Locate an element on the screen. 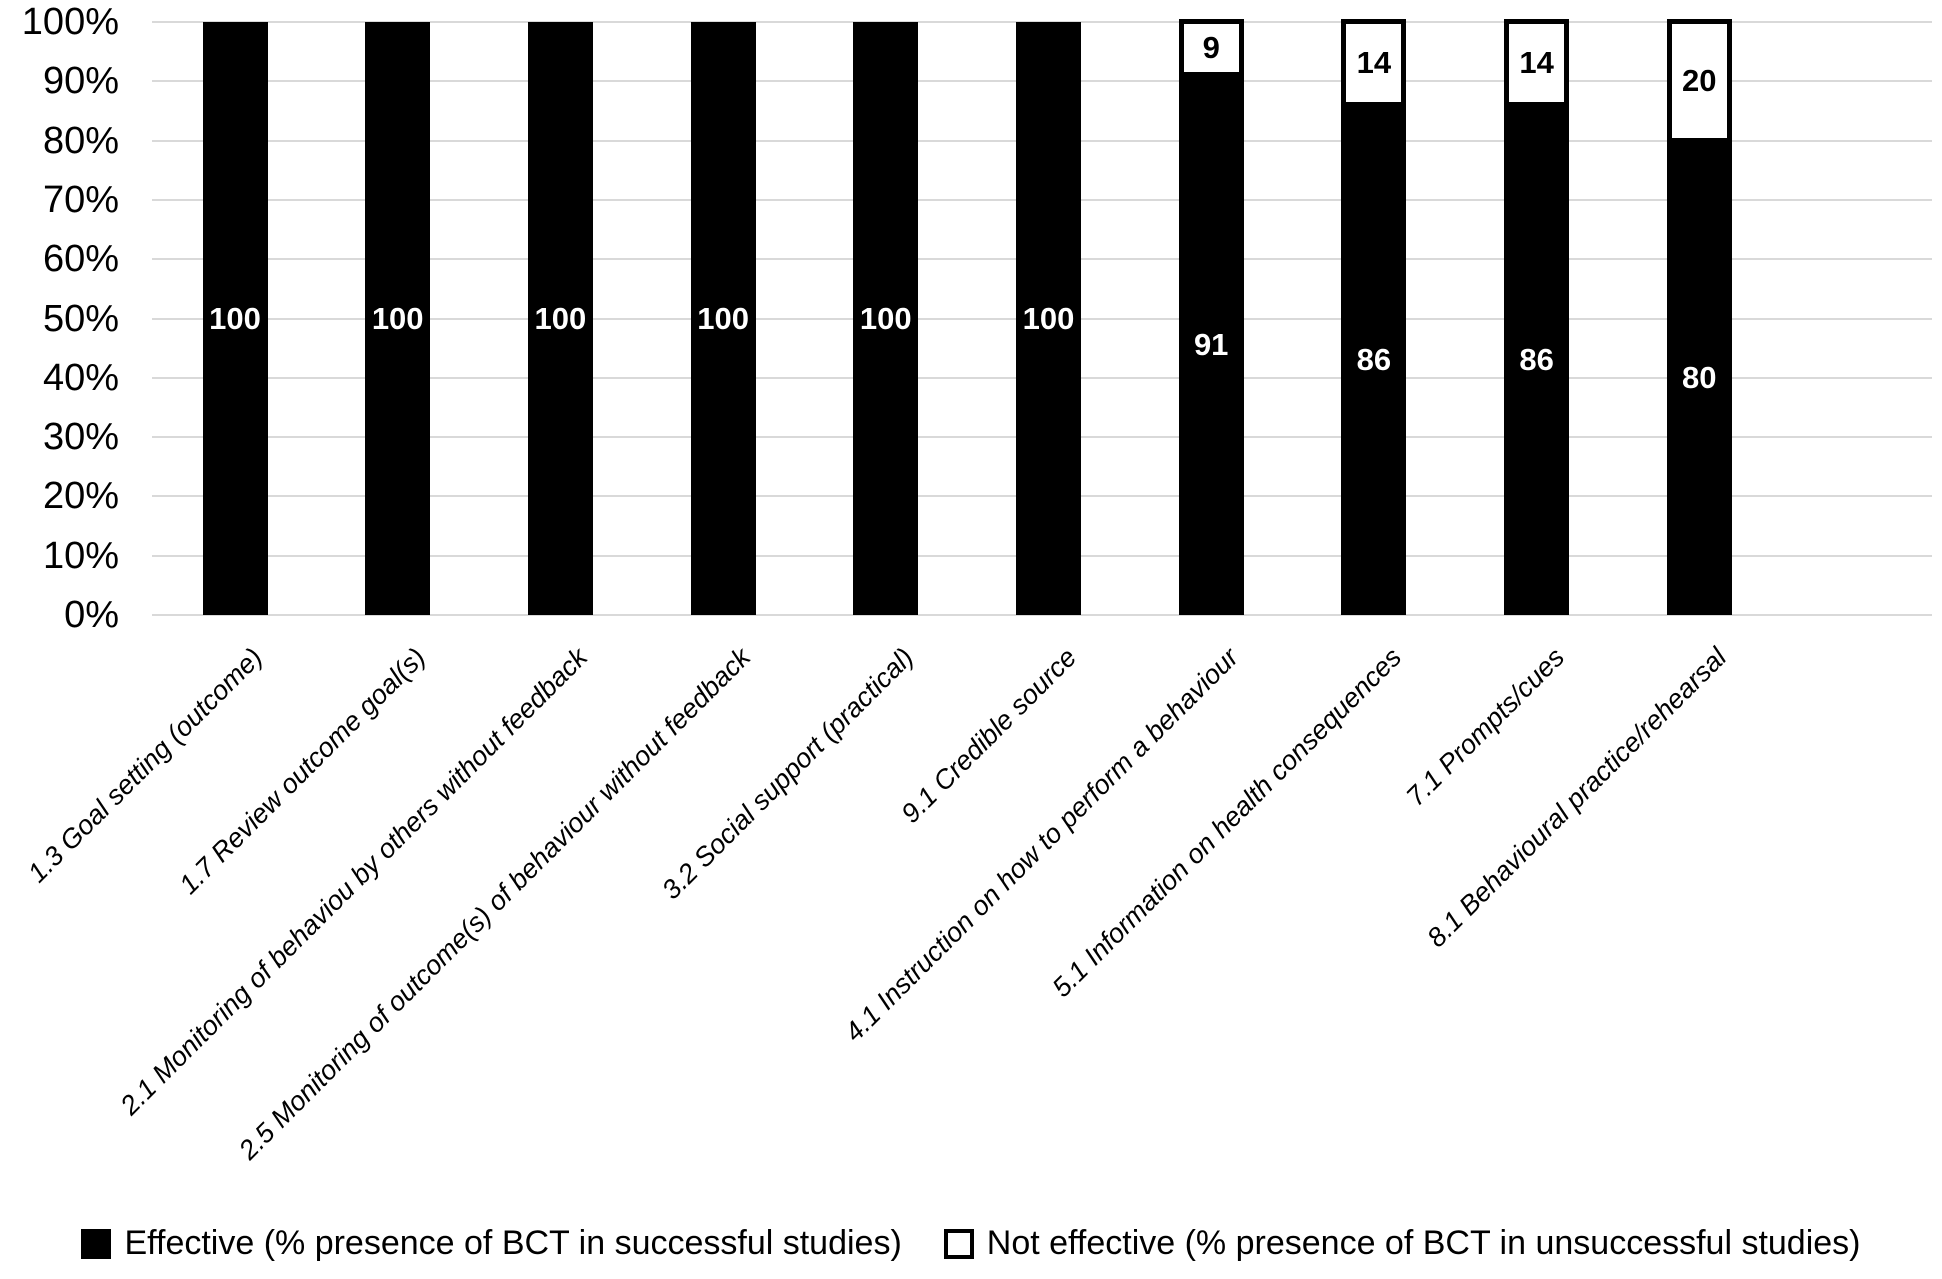 Image resolution: width=1942 pixels, height=1279 pixels. gridline is located at coordinates (1042, 615).